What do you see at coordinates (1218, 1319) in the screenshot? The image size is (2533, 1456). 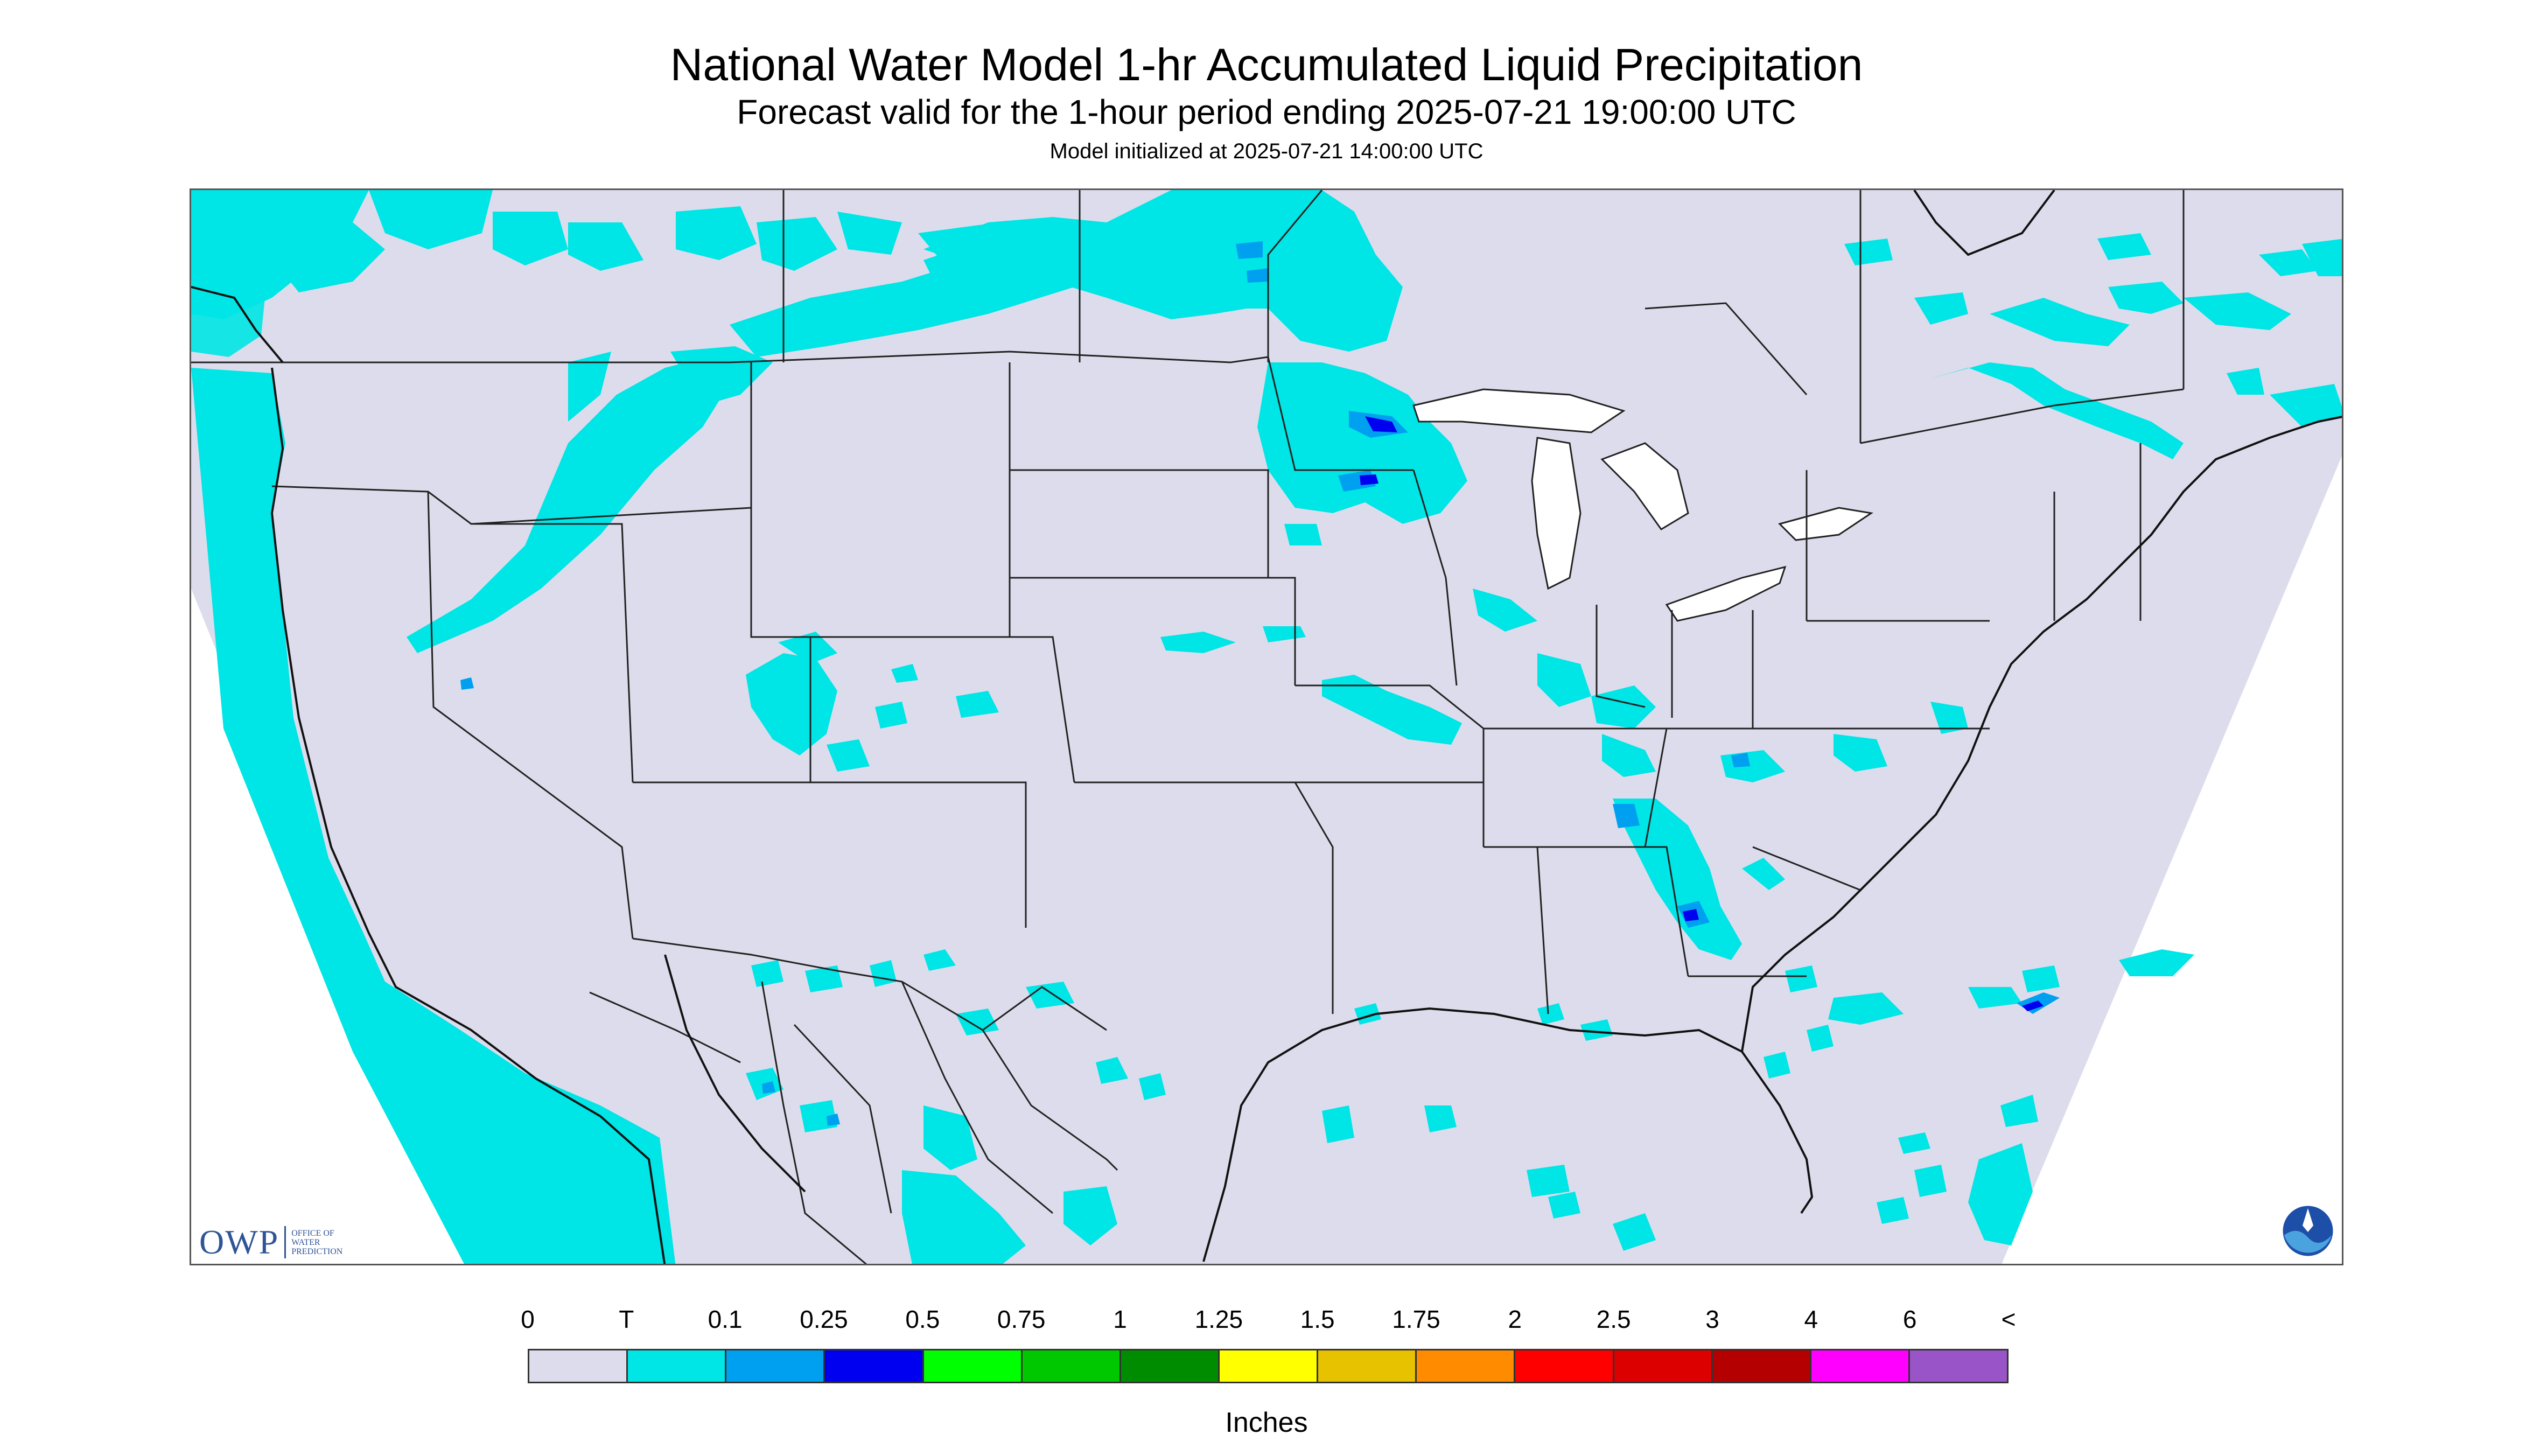 I see `legend-label-7: 1.25` at bounding box center [1218, 1319].